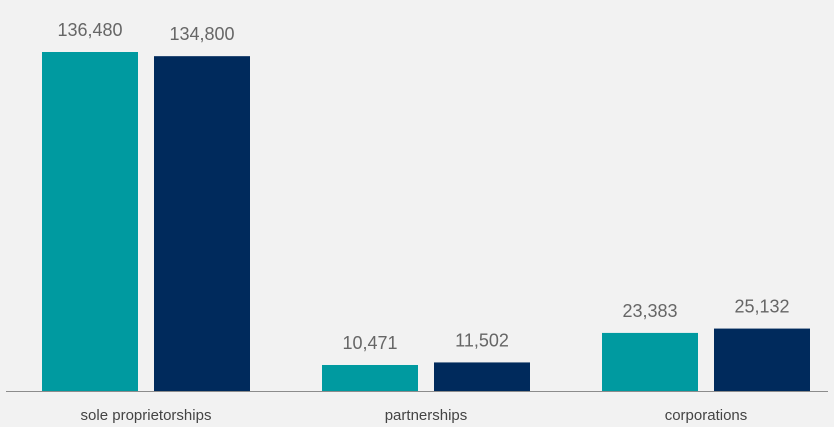 The height and width of the screenshot is (427, 834). What do you see at coordinates (146, 415) in the screenshot?
I see `category-label-0: sole proprietorships` at bounding box center [146, 415].